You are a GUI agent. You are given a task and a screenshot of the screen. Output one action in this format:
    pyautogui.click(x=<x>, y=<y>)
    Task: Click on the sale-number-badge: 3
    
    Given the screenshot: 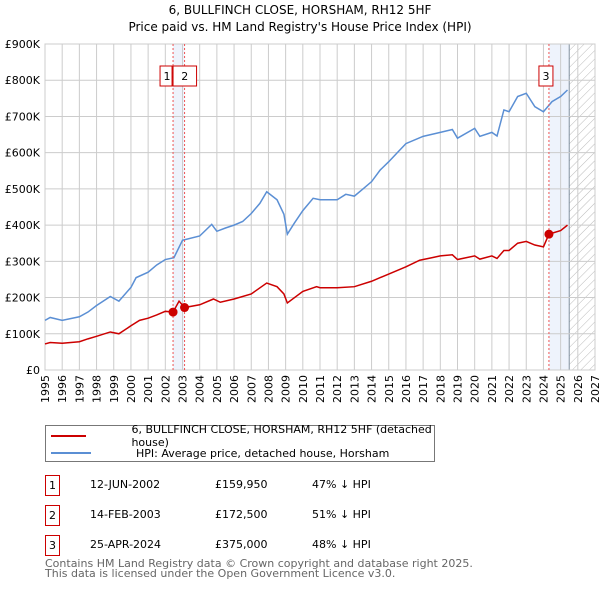 What is the action you would take?
    pyautogui.click(x=52, y=545)
    